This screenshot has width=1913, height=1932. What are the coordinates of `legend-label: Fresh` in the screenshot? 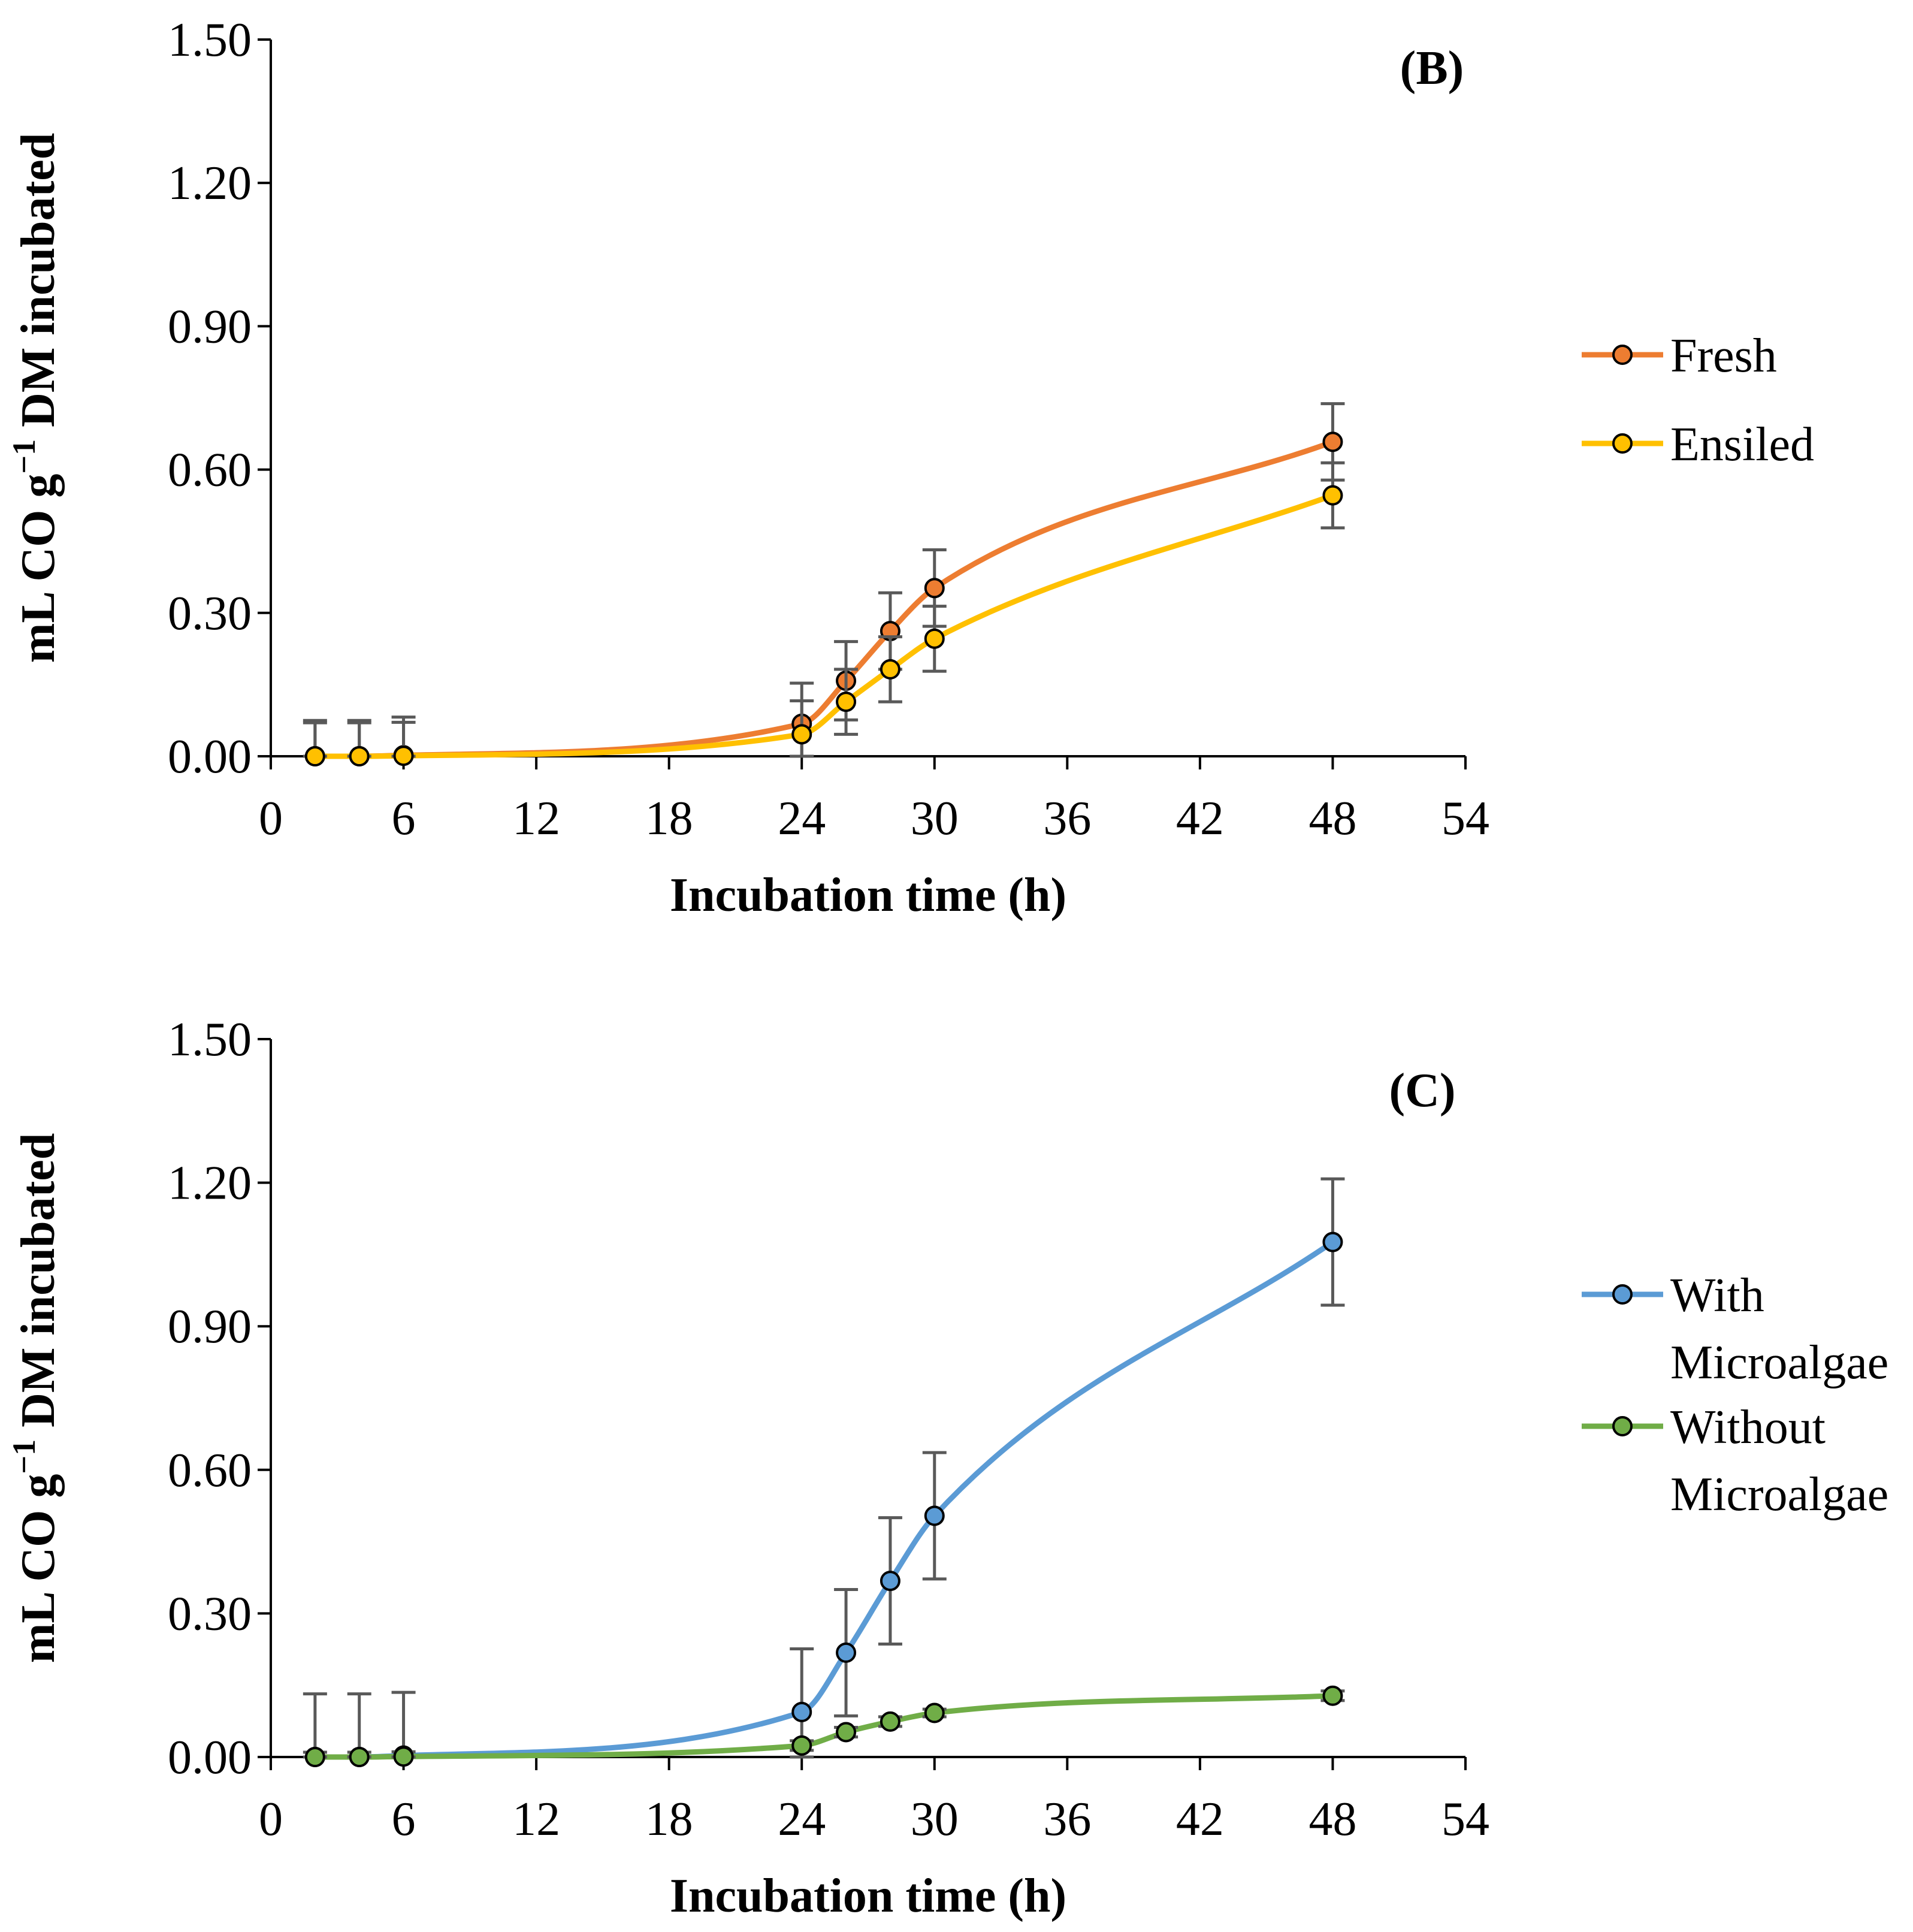 It's located at (1723, 356).